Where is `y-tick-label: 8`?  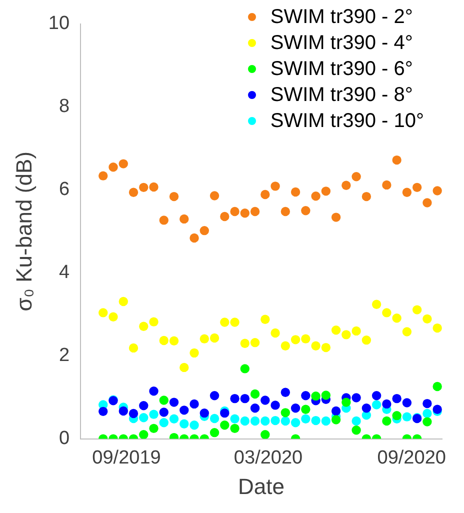
y-tick-label: 8 is located at coordinates (64, 107).